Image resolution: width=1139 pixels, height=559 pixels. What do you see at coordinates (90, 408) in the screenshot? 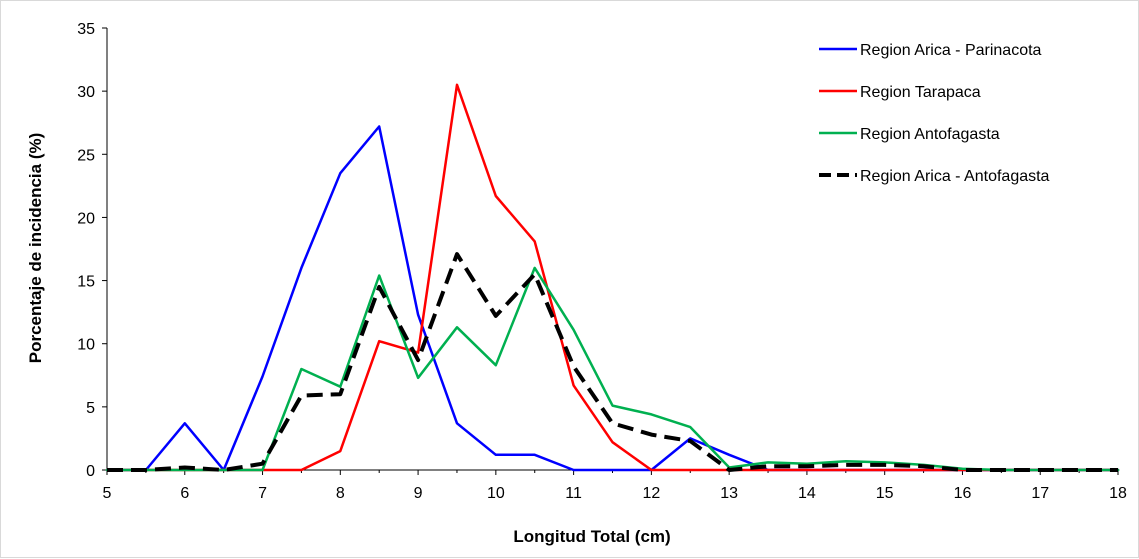
I see `y-tick-label: 5` at bounding box center [90, 408].